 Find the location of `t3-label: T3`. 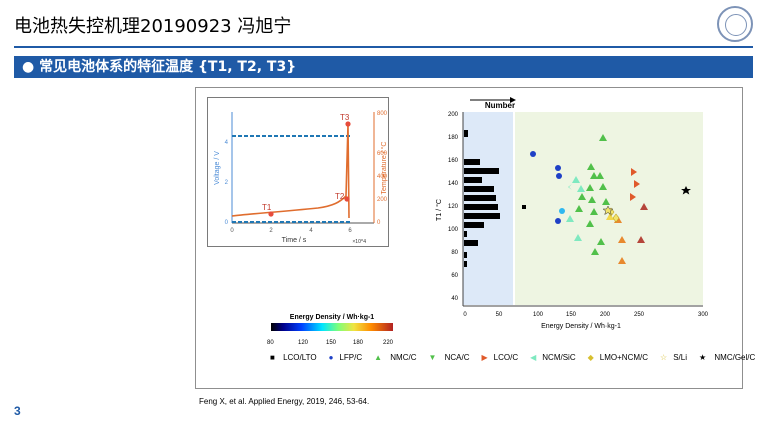

t3-label: T3 is located at coordinates (345, 117).